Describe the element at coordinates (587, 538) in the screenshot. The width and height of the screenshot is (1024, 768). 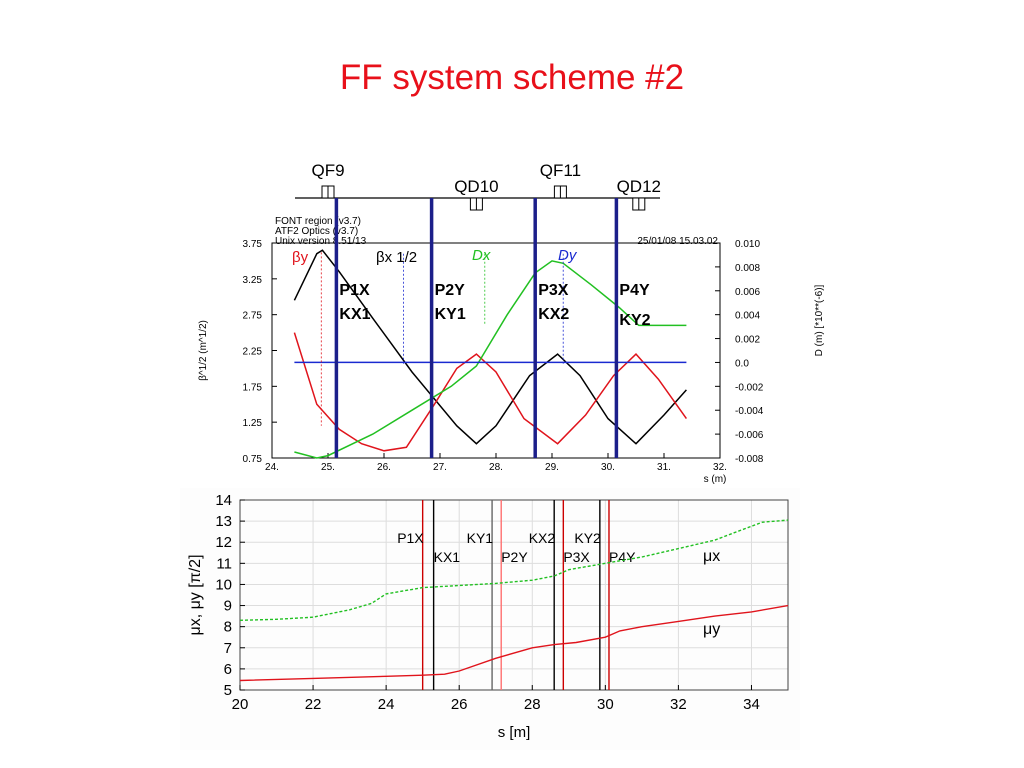
I see `vline-label-ky2: KY2` at that location.